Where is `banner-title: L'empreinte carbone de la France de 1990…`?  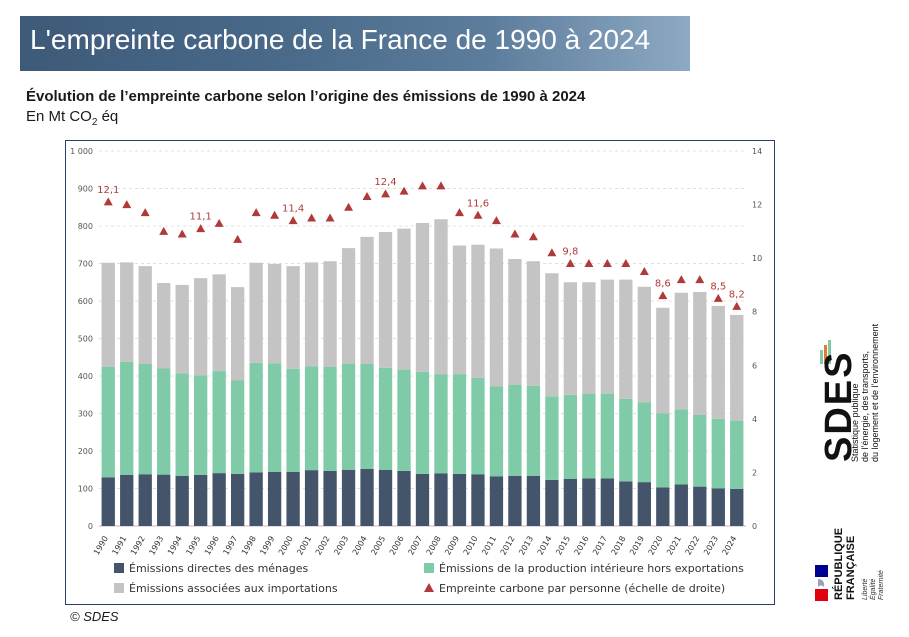
banner-title: L'empreinte carbone de la France de 1990… is located at coordinates (340, 39).